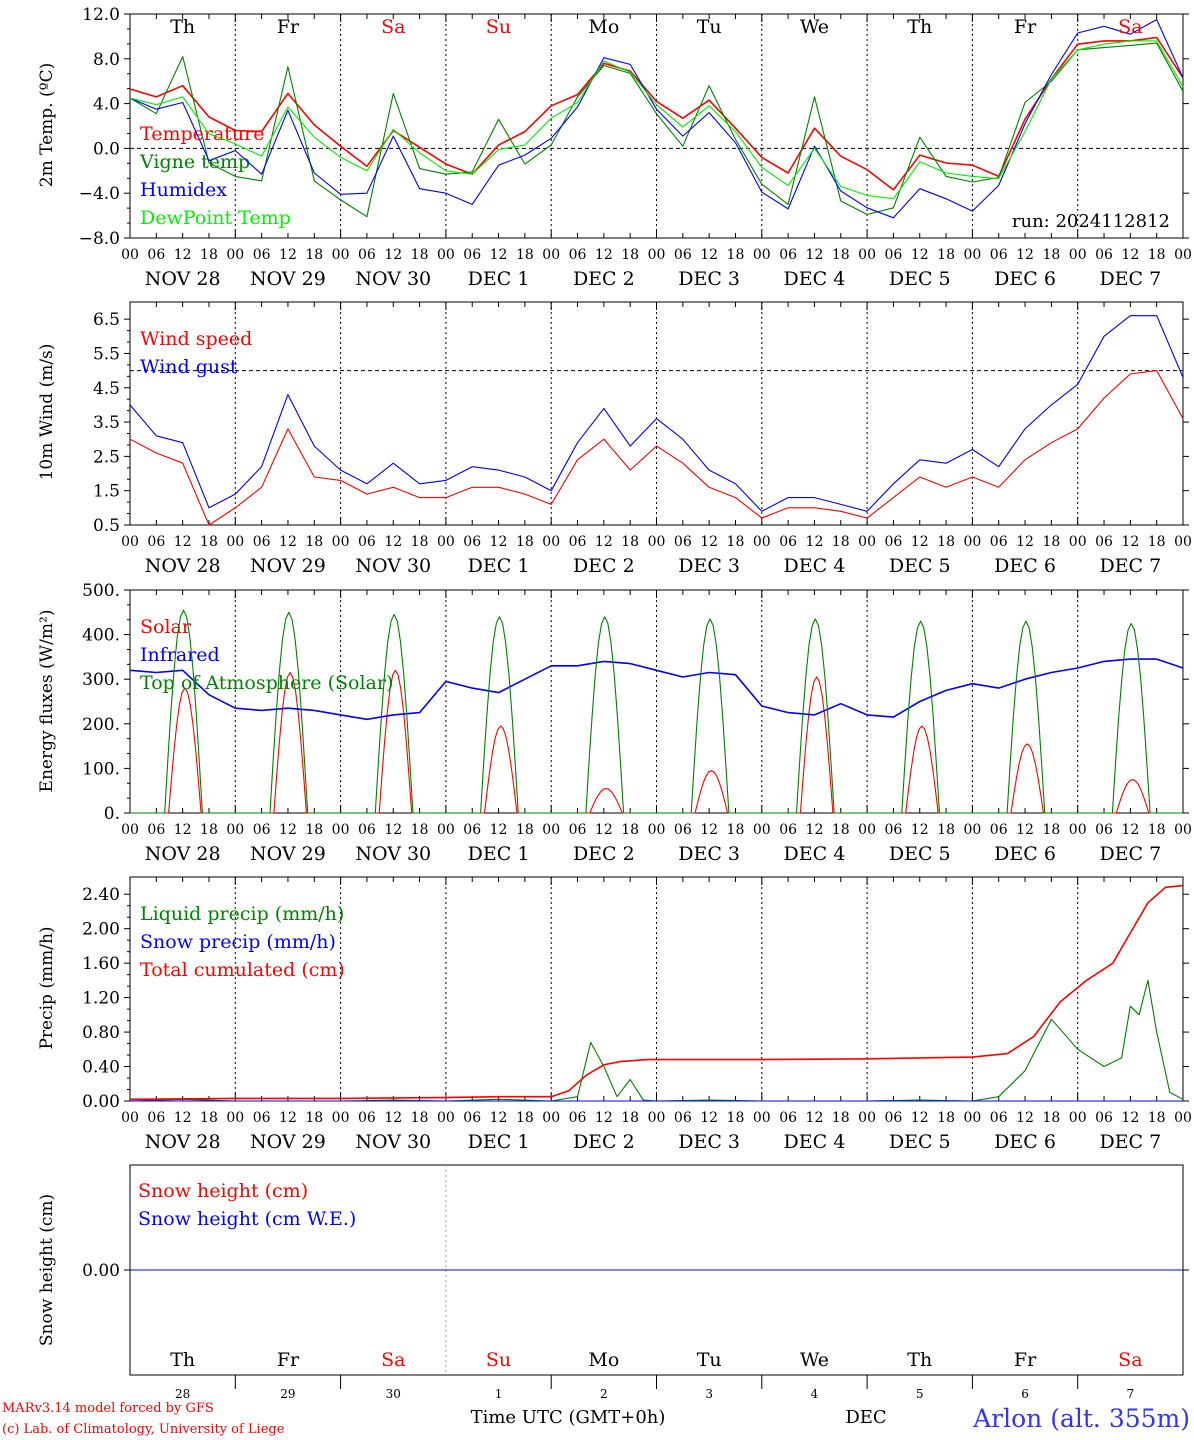  I want to click on date-label: DEC 1, so click(499, 279).